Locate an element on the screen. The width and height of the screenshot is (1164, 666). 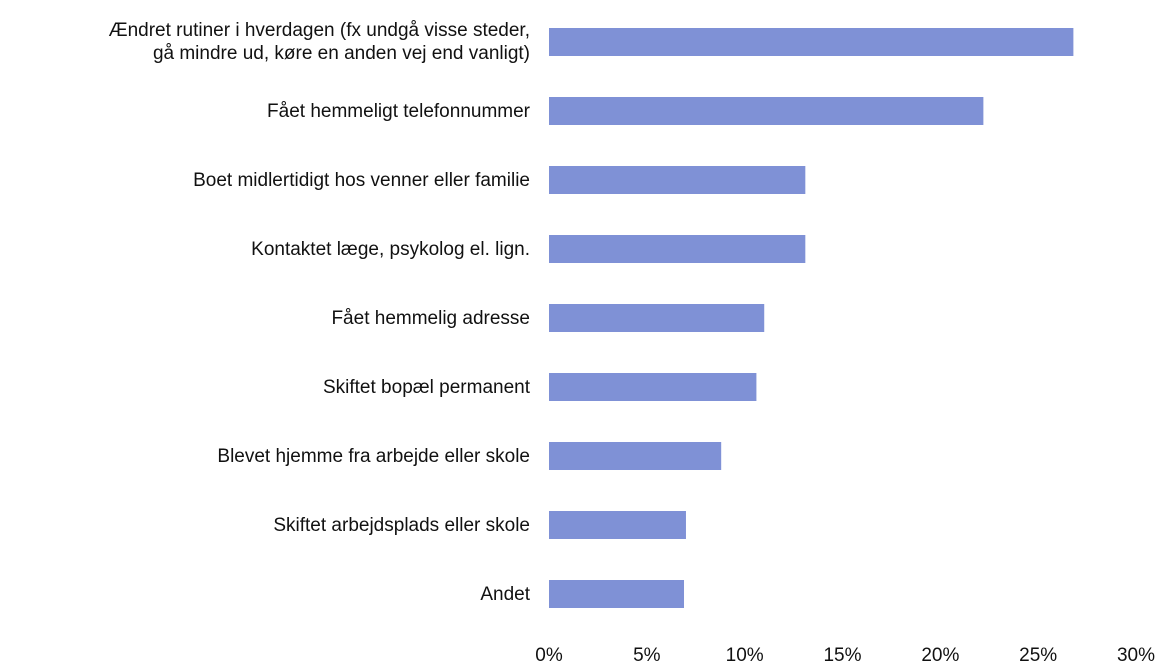
y-tick-label: Kontaktet læge, psykolog el. lign. is located at coordinates (390, 249).